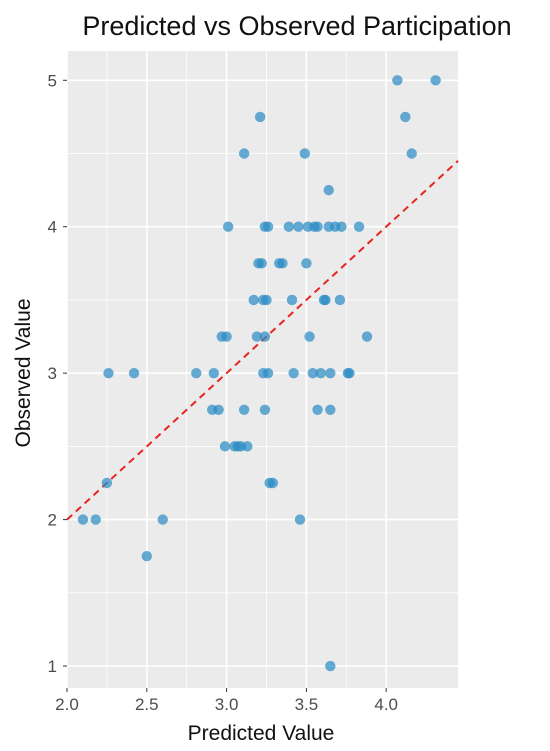 The height and width of the screenshot is (751, 550). I want to click on y-tick-label: 1, so click(52, 666).